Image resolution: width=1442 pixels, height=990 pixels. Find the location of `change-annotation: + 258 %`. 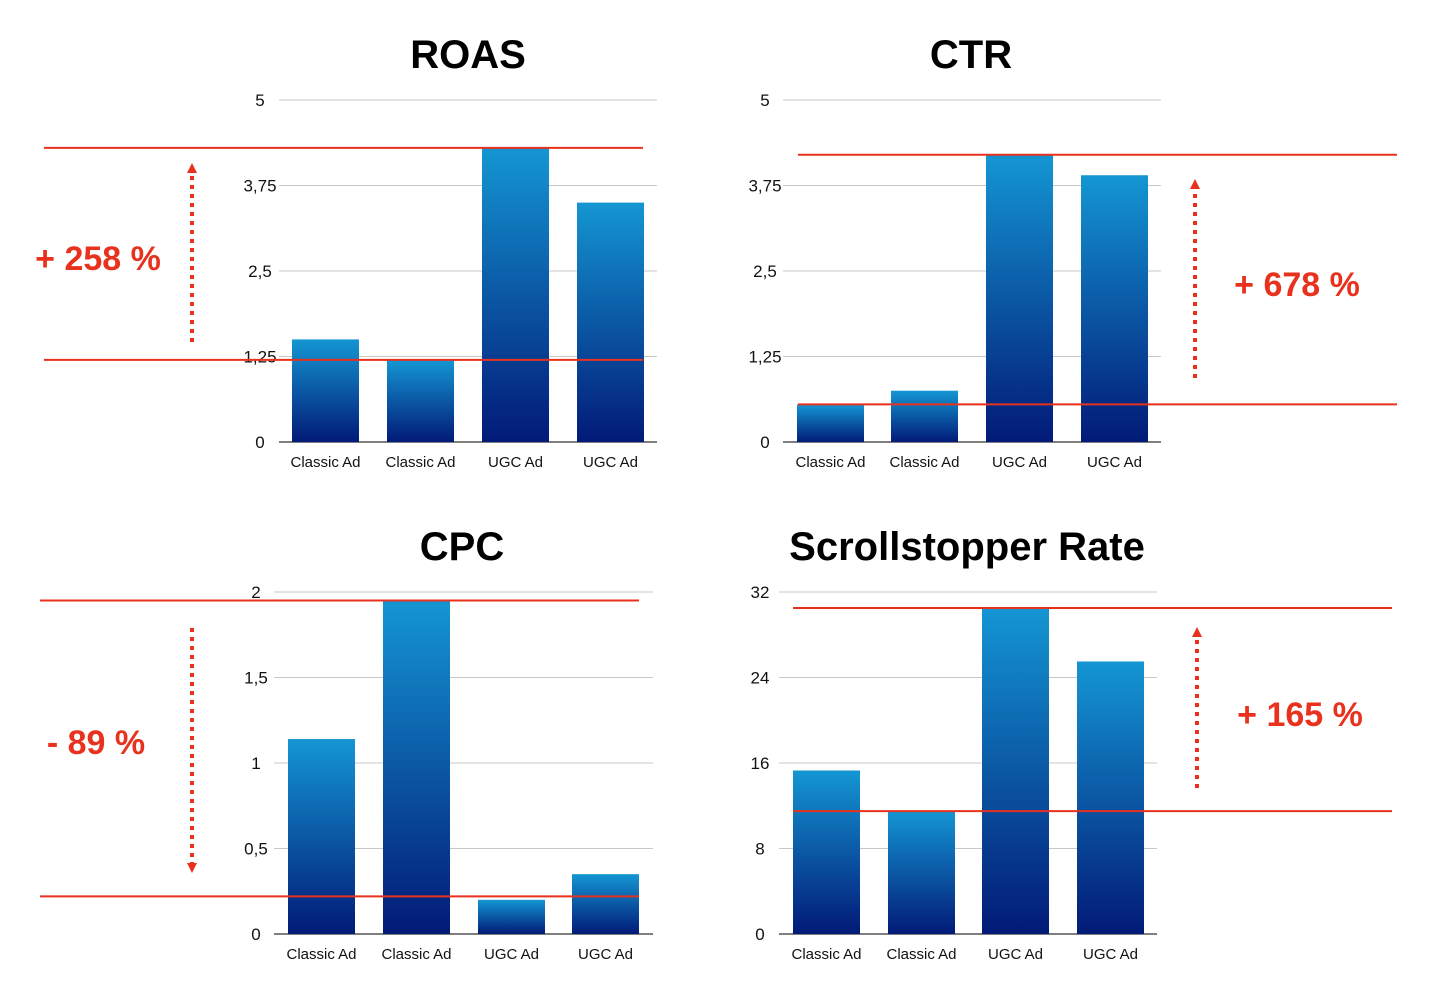

change-annotation: + 258 % is located at coordinates (98, 259).